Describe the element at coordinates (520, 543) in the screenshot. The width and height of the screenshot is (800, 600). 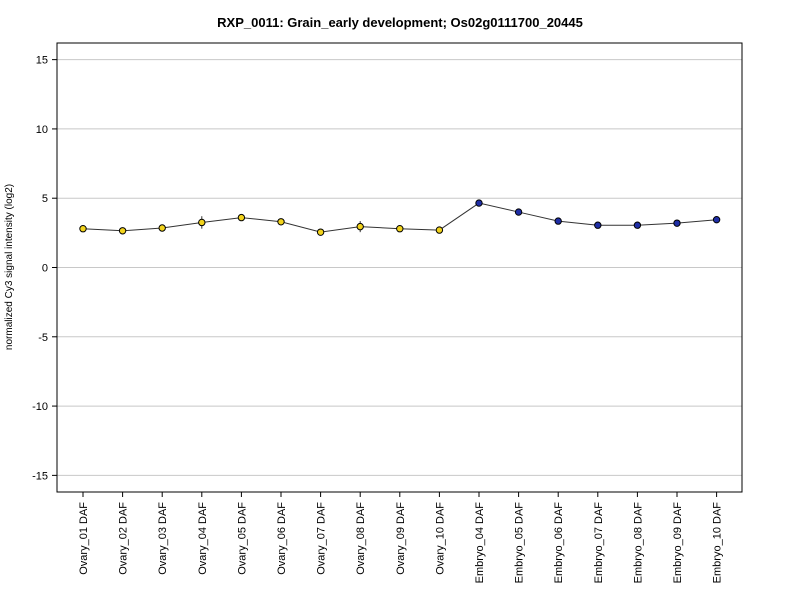
I see `x-tick-label: Embryo_05 DAF` at that location.